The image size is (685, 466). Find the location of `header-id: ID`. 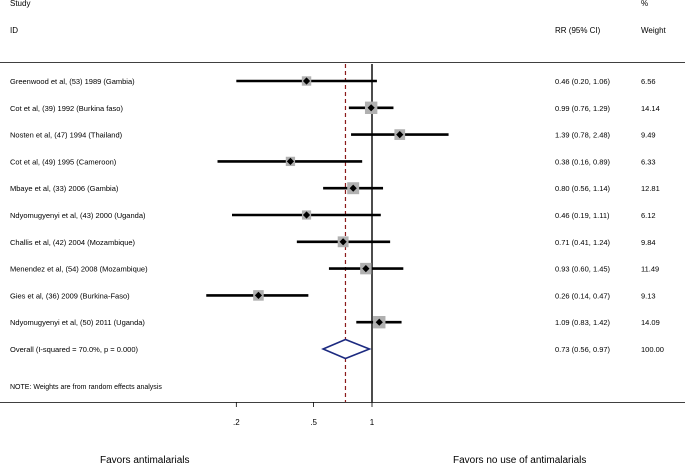

header-id: ID is located at coordinates (14, 30).